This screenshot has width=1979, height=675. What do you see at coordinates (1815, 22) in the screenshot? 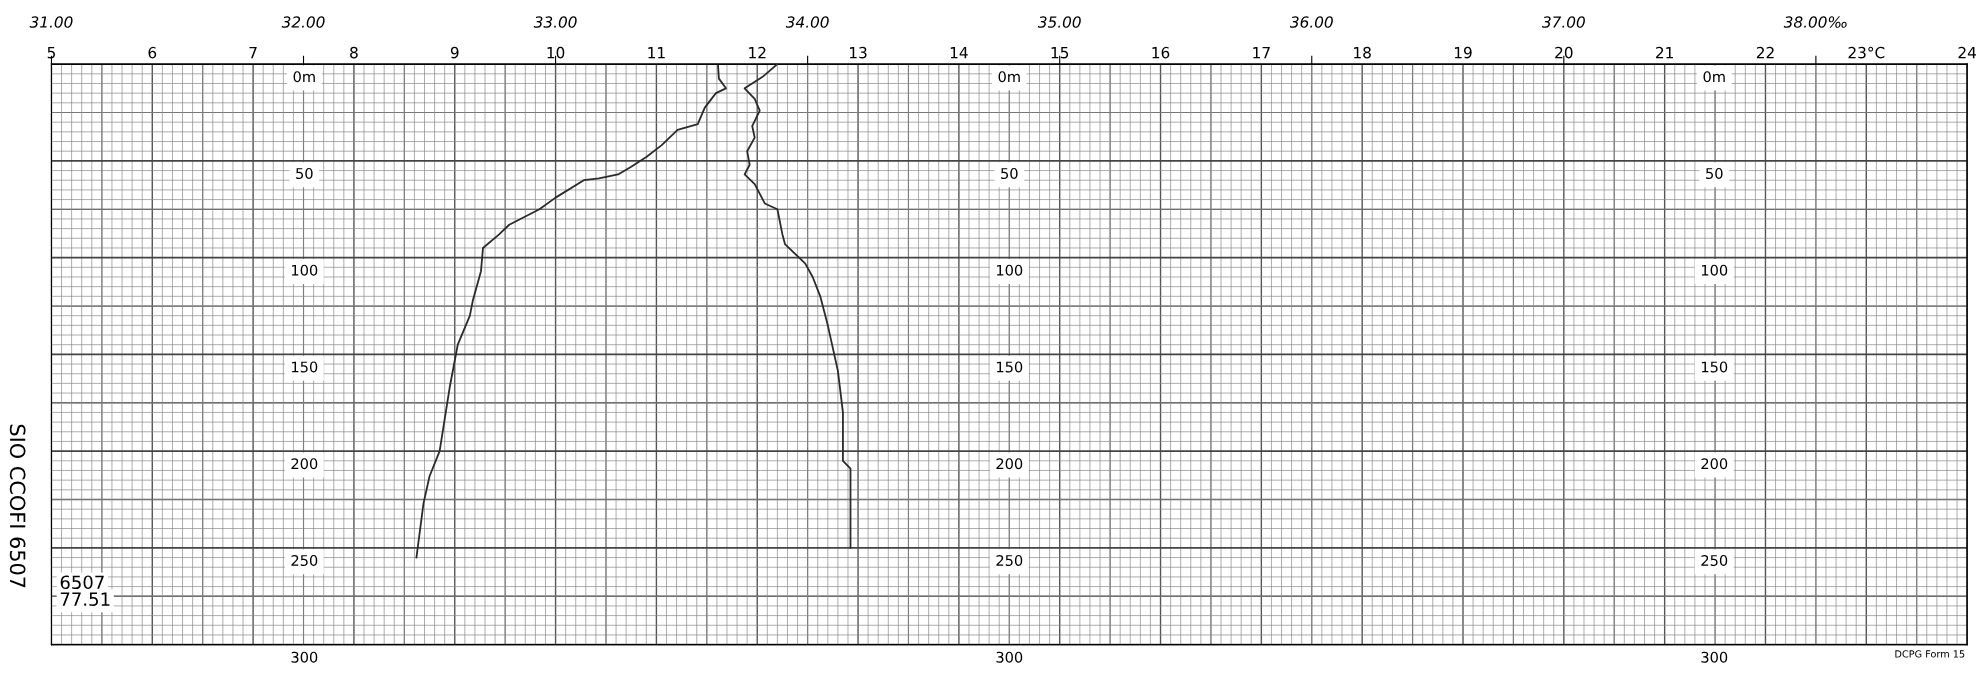
I see `x2-tick-label: 38.00‰` at bounding box center [1815, 22].